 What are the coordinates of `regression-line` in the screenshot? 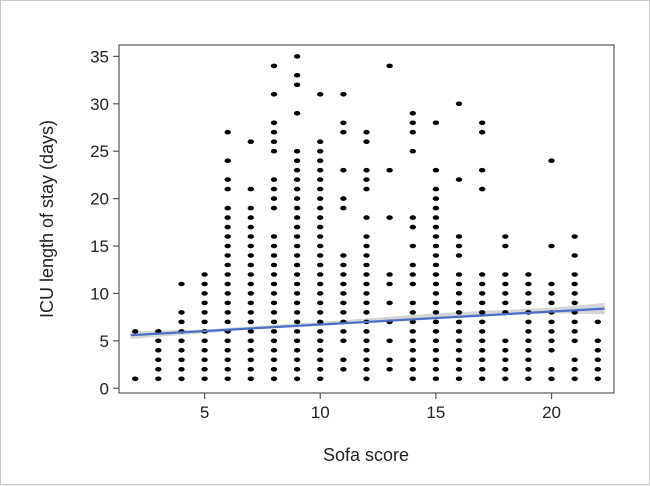 It's located at (367, 322).